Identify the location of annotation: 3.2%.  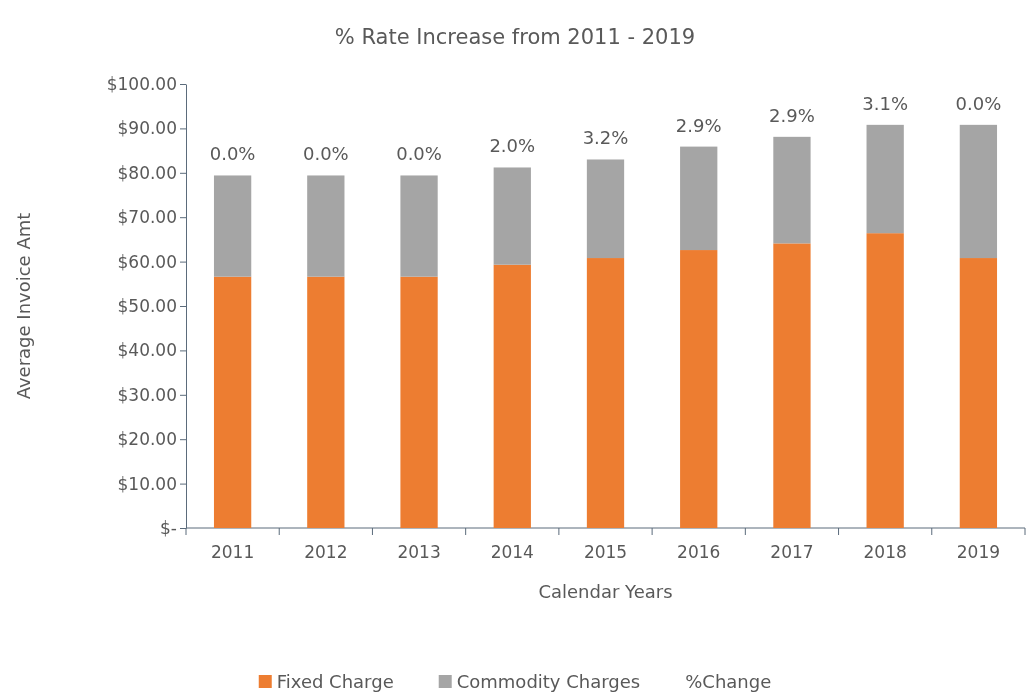
(605, 138).